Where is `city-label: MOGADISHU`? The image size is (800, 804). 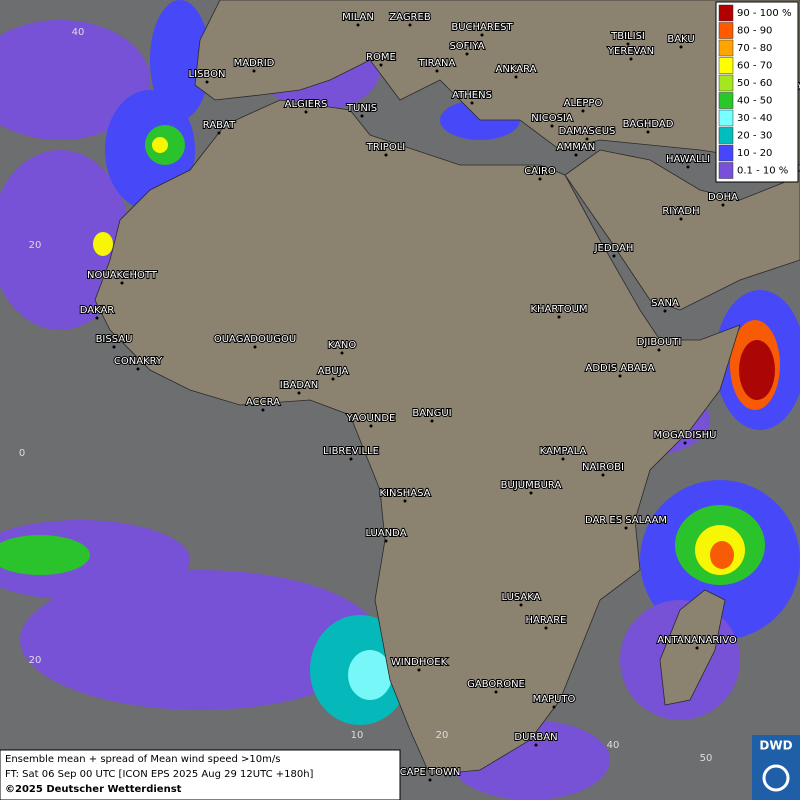
city-label: MOGADISHU is located at coordinates (685, 435).